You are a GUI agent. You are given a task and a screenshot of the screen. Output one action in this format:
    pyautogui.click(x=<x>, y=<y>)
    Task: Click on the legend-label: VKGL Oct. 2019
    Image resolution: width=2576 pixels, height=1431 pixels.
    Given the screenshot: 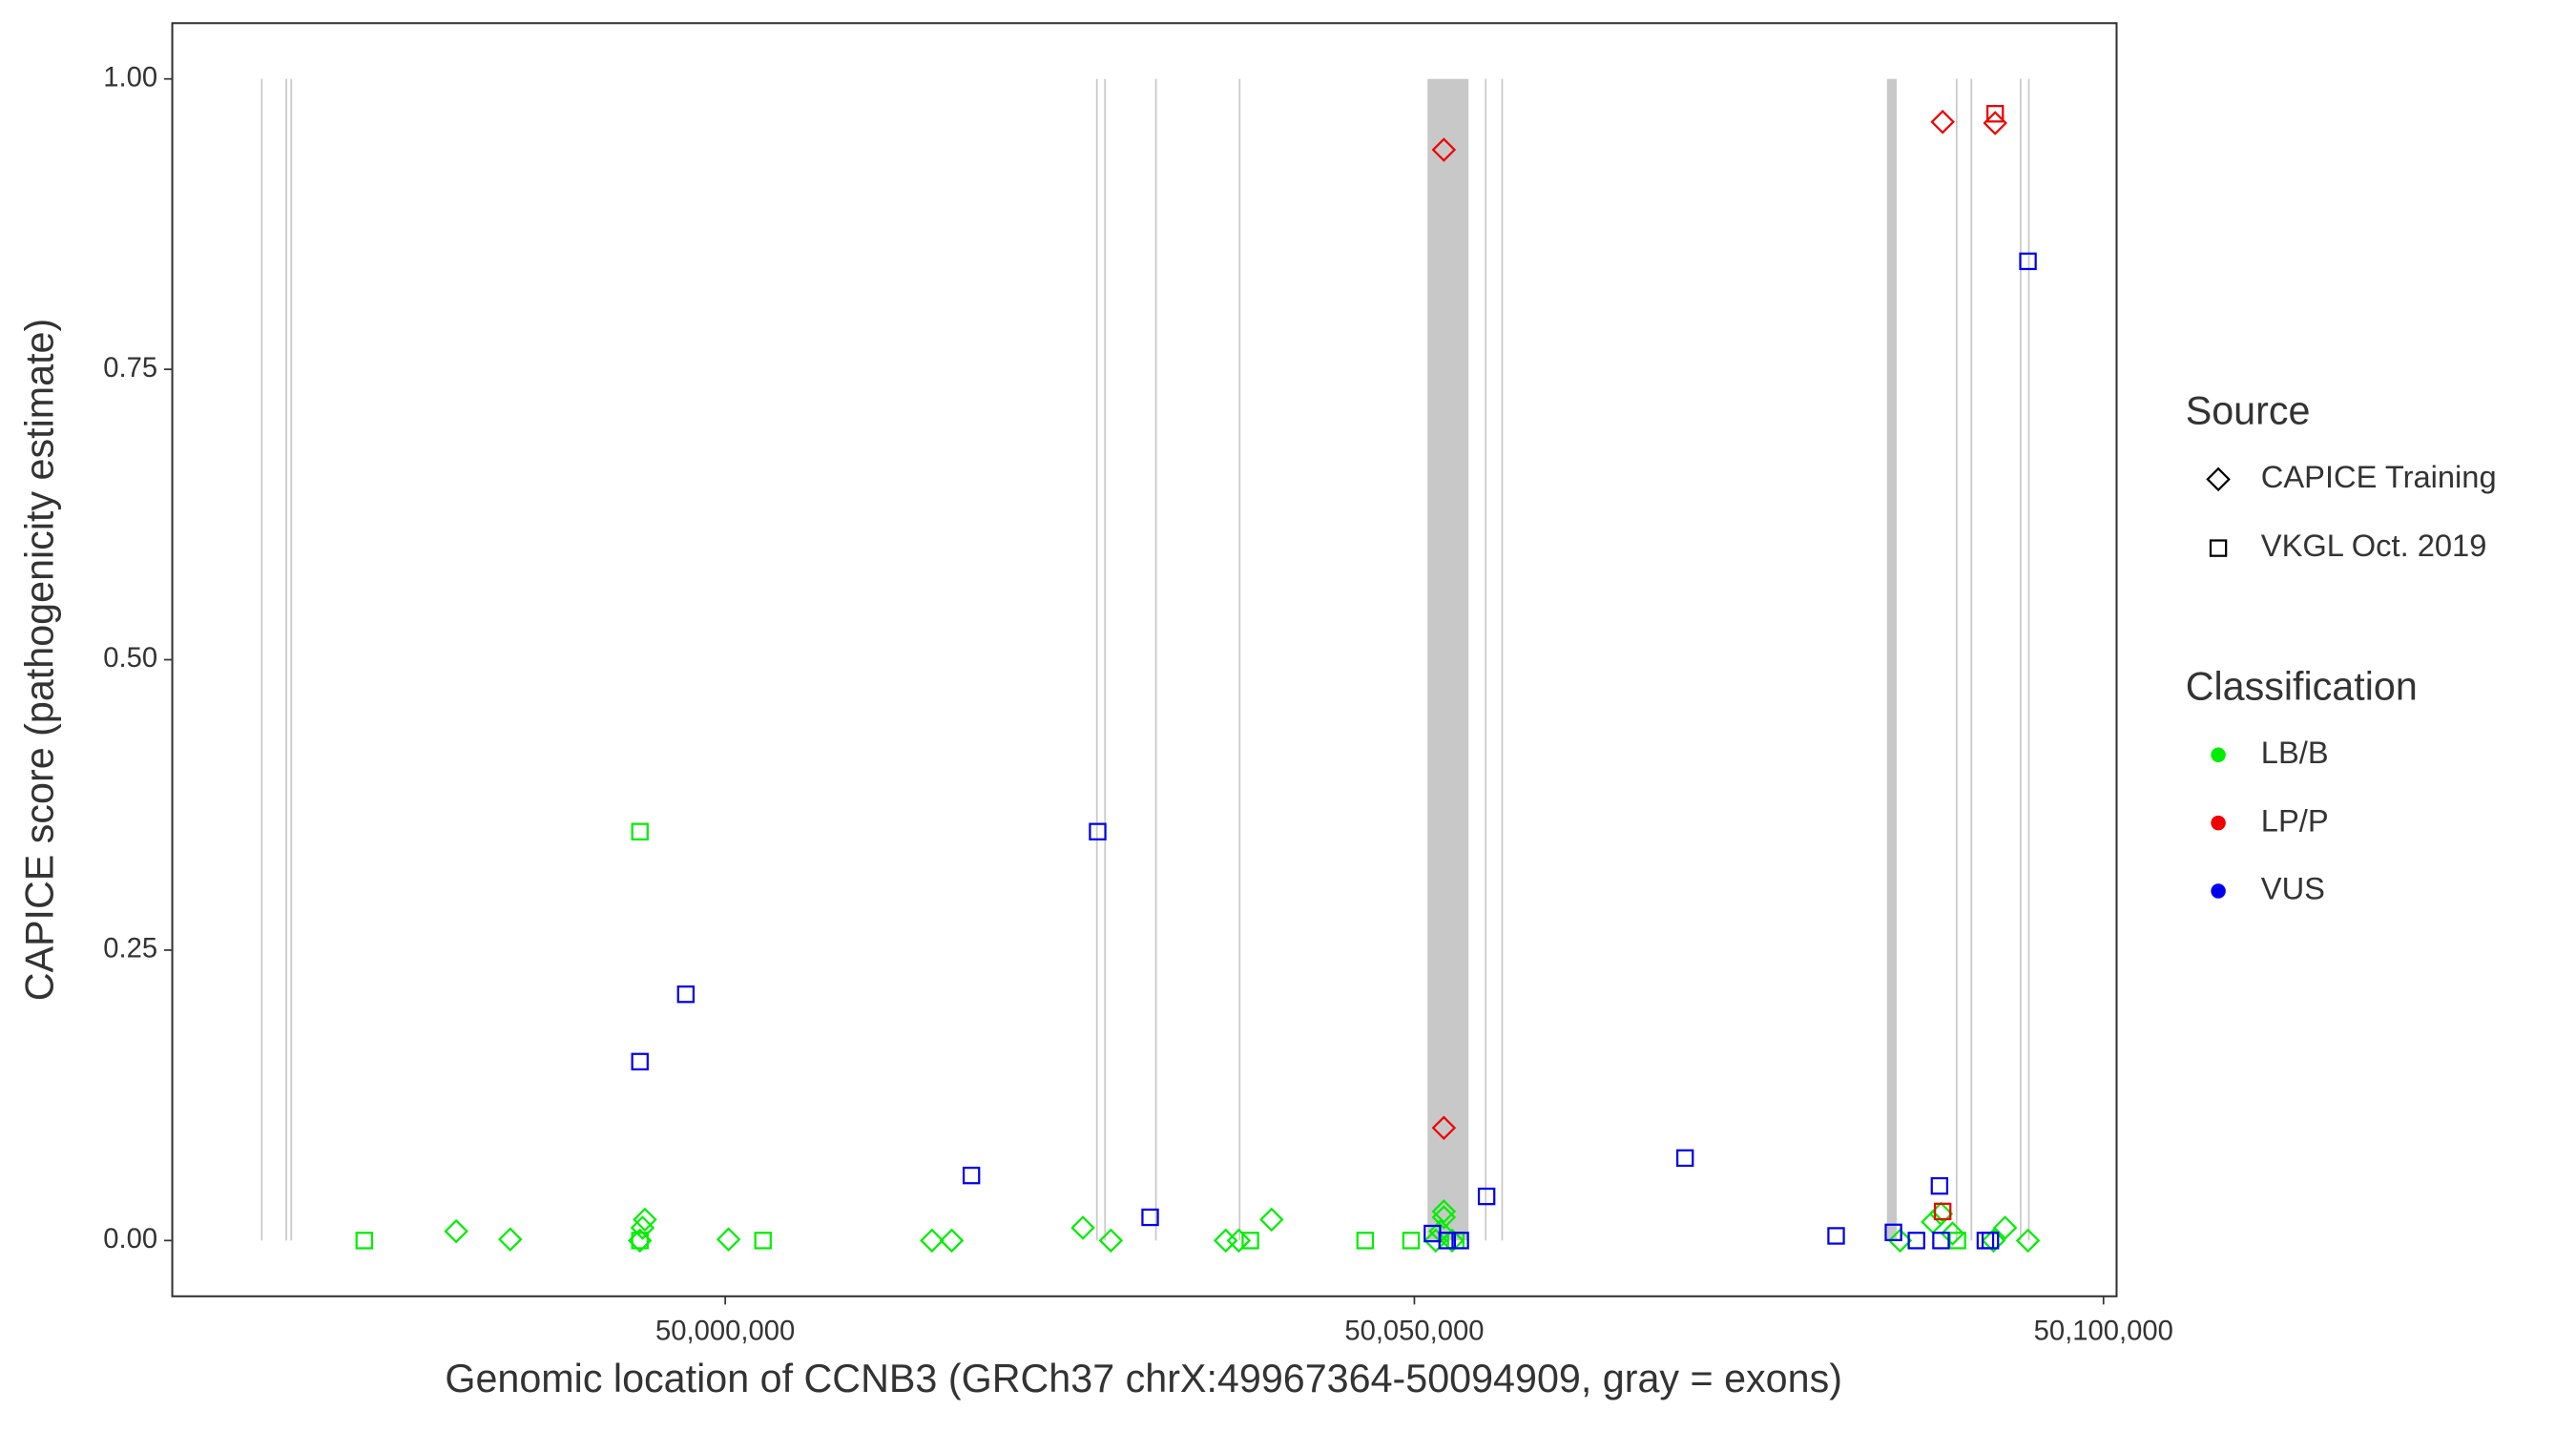 What is the action you would take?
    pyautogui.click(x=2374, y=545)
    